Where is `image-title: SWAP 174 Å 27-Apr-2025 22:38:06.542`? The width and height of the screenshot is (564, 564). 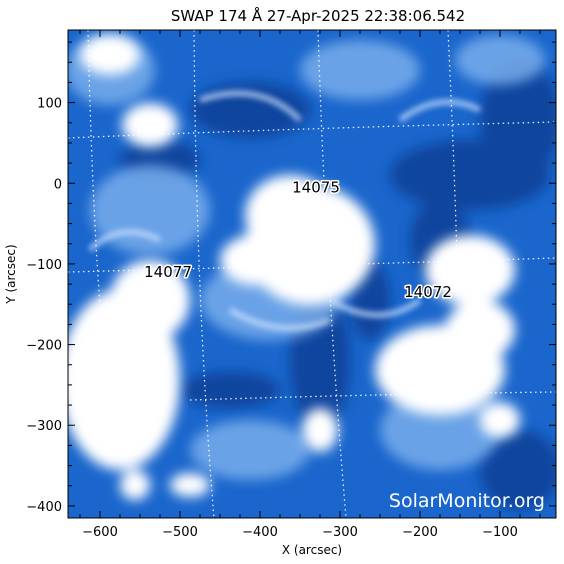
image-title: SWAP 174 Å 27-Apr-2025 22:38:06.542 is located at coordinates (318, 15).